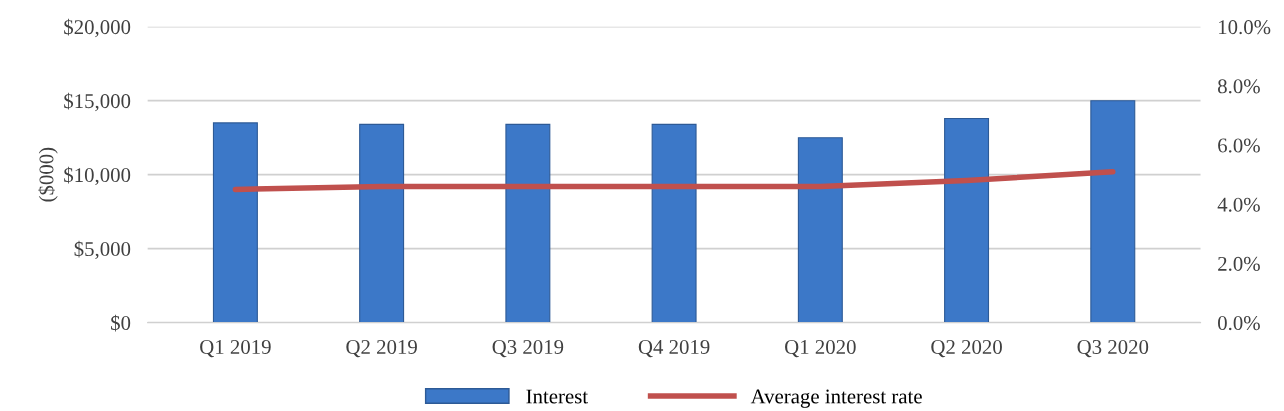 This screenshot has width=1284, height=411. What do you see at coordinates (97, 28) in the screenshot?
I see `y-tick-label: $20,000` at bounding box center [97, 28].